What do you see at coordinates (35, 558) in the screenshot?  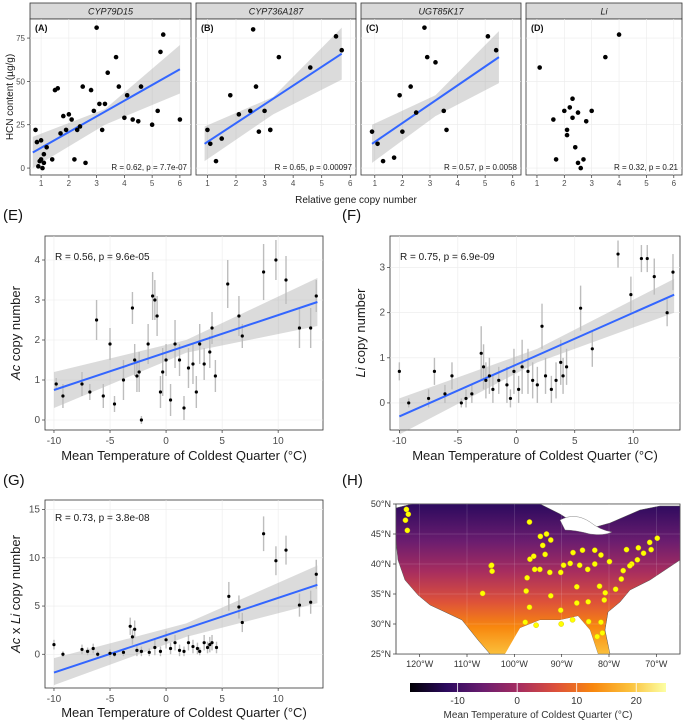 I see `panel-g-y-tick-label: 10` at bounding box center [35, 558].